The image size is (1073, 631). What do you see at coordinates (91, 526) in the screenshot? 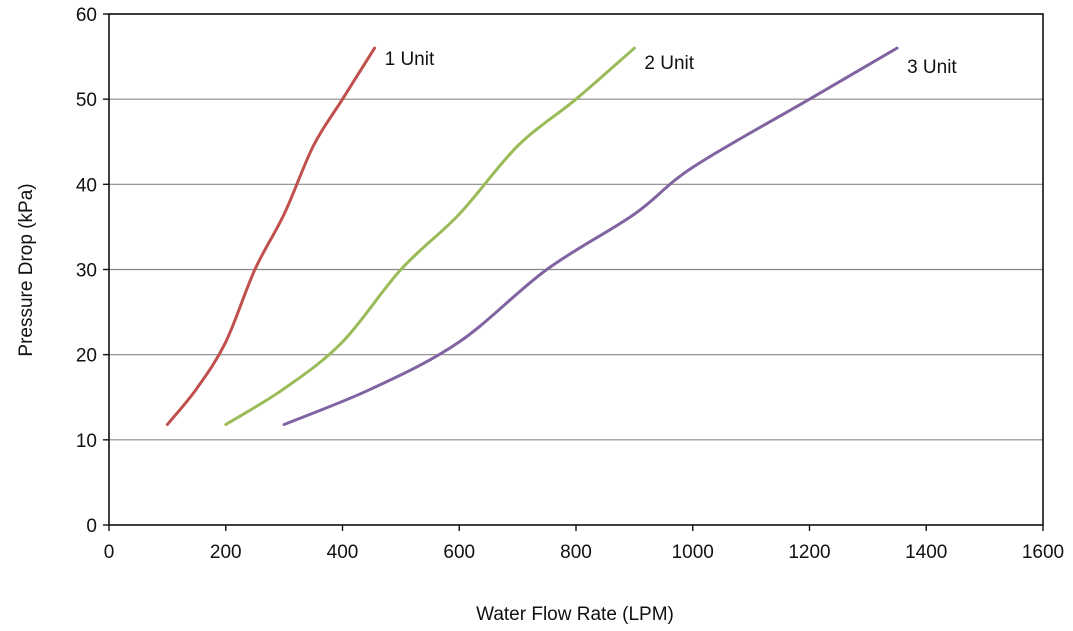
I see `y-tick-label-0: 0` at bounding box center [91, 526].